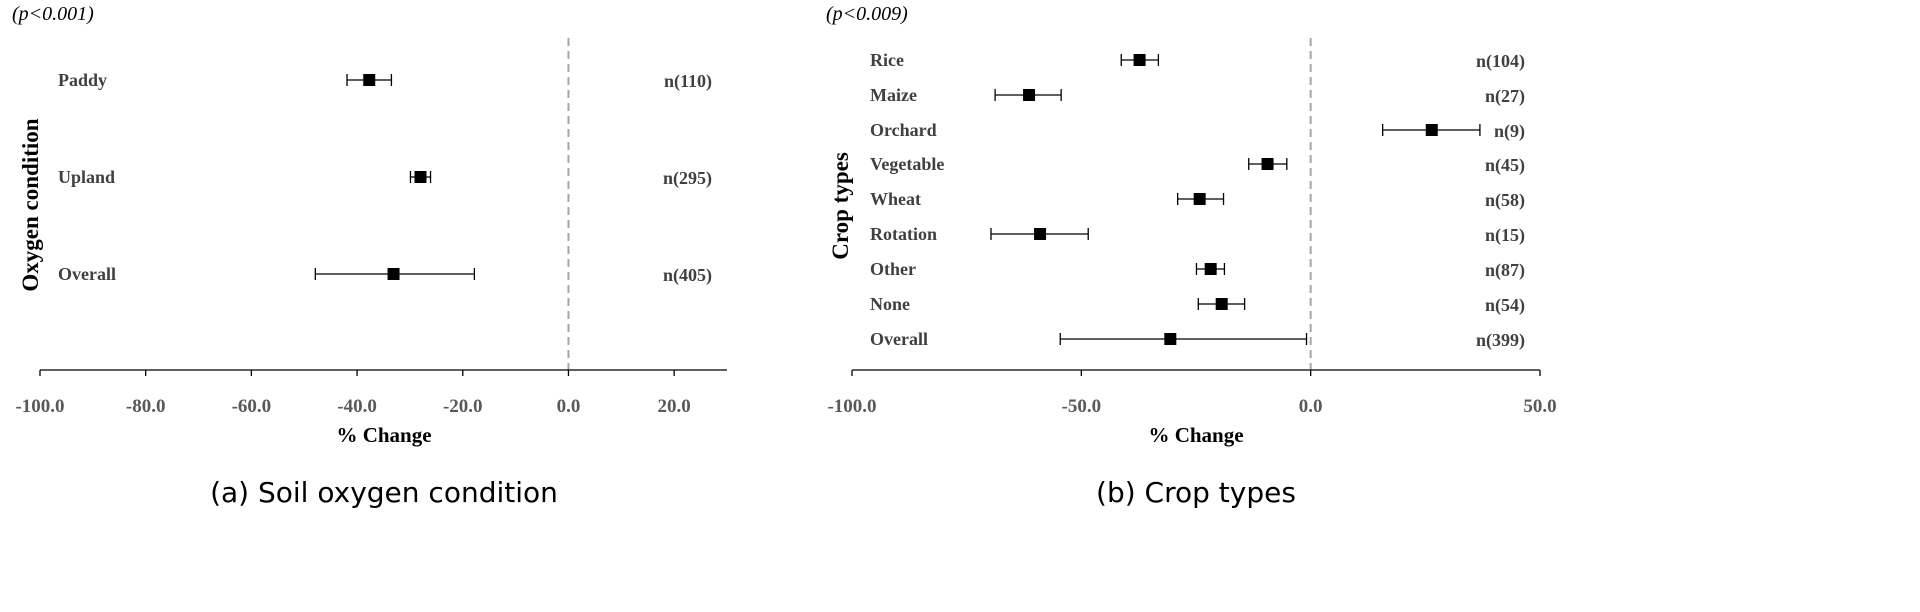 This screenshot has width=1920, height=612. What do you see at coordinates (1505, 200) in the screenshot?
I see `sample-size-label: n(58)` at bounding box center [1505, 200].